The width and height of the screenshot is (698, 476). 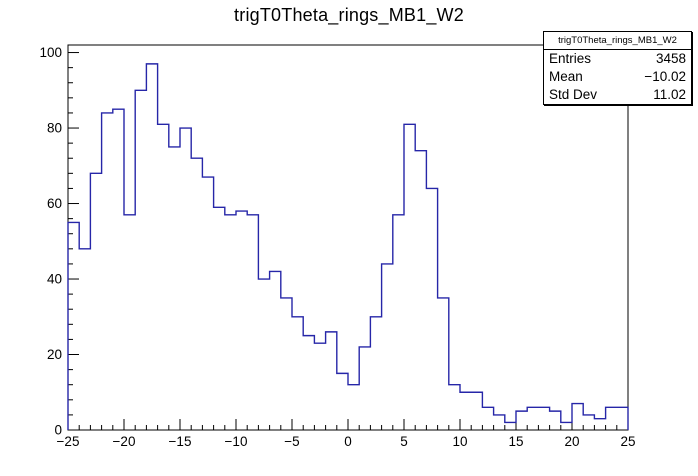 What do you see at coordinates (349, 15) in the screenshot?
I see `chart-title: trigT0Theta_rings_MB1_W2` at bounding box center [349, 15].